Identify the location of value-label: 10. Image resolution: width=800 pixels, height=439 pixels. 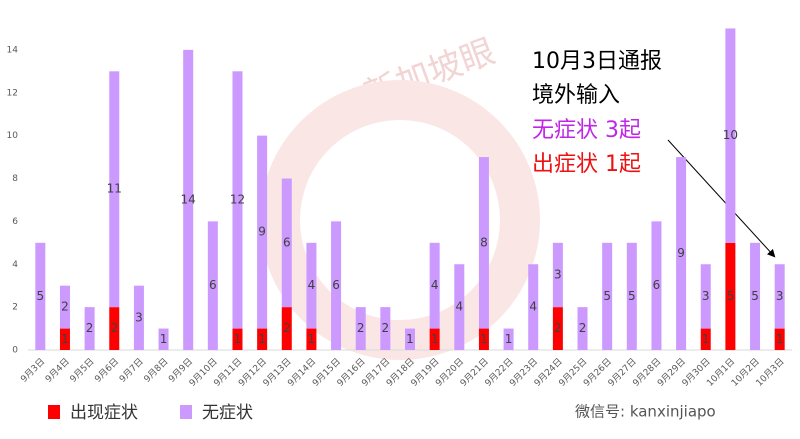
(730, 135).